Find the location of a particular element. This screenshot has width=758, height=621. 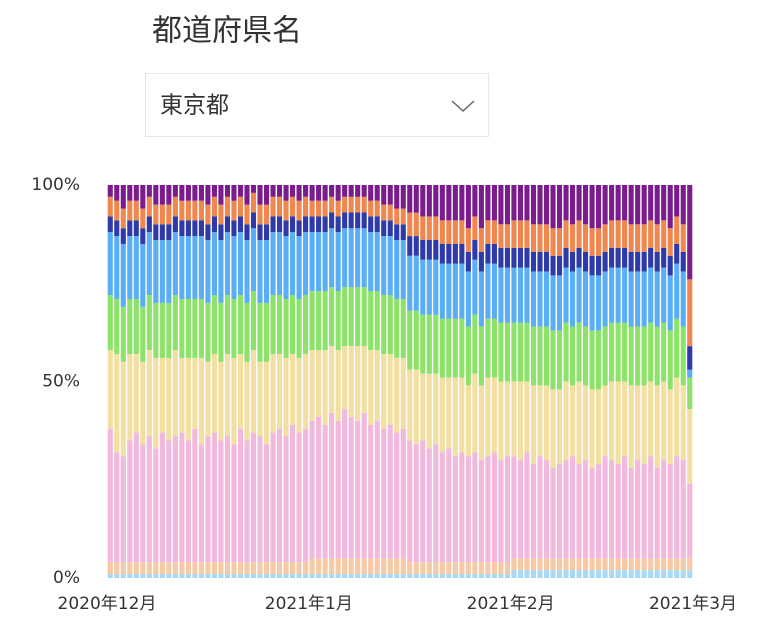

dropdown is located at coordinates (317, 105).